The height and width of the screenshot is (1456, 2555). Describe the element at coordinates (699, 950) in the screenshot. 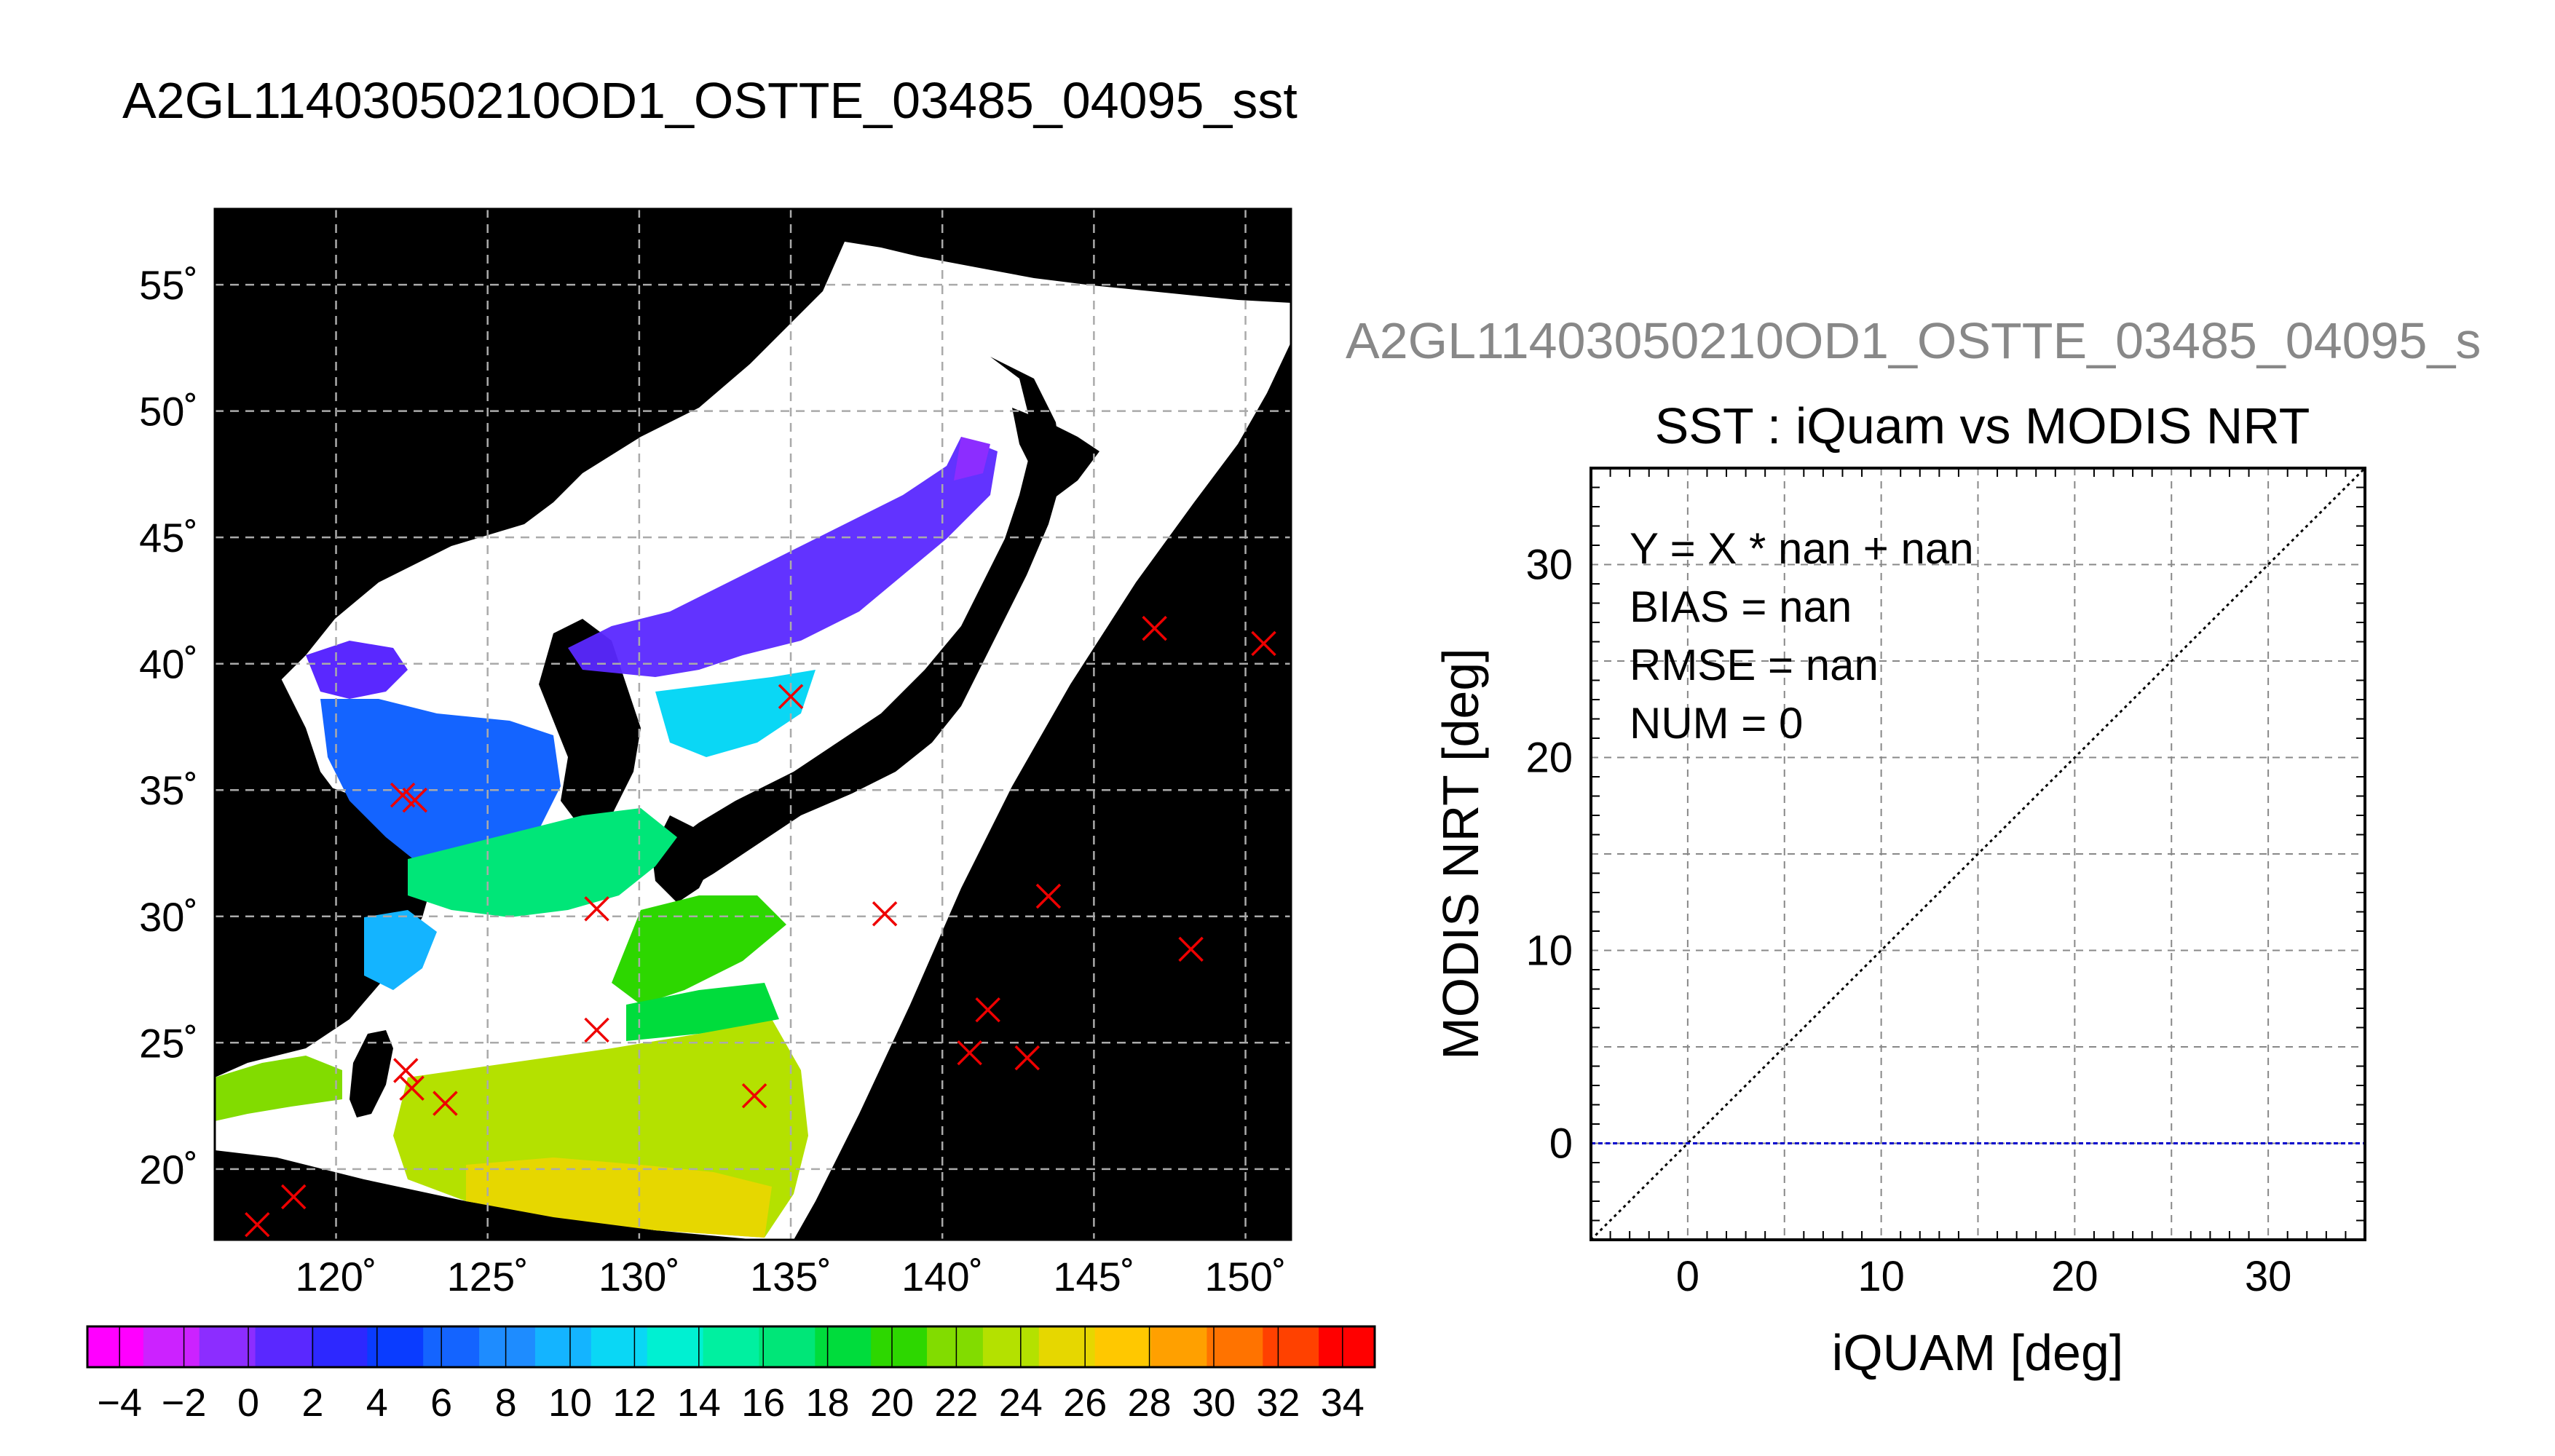

I see `sst-patch-ryukyu` at that location.